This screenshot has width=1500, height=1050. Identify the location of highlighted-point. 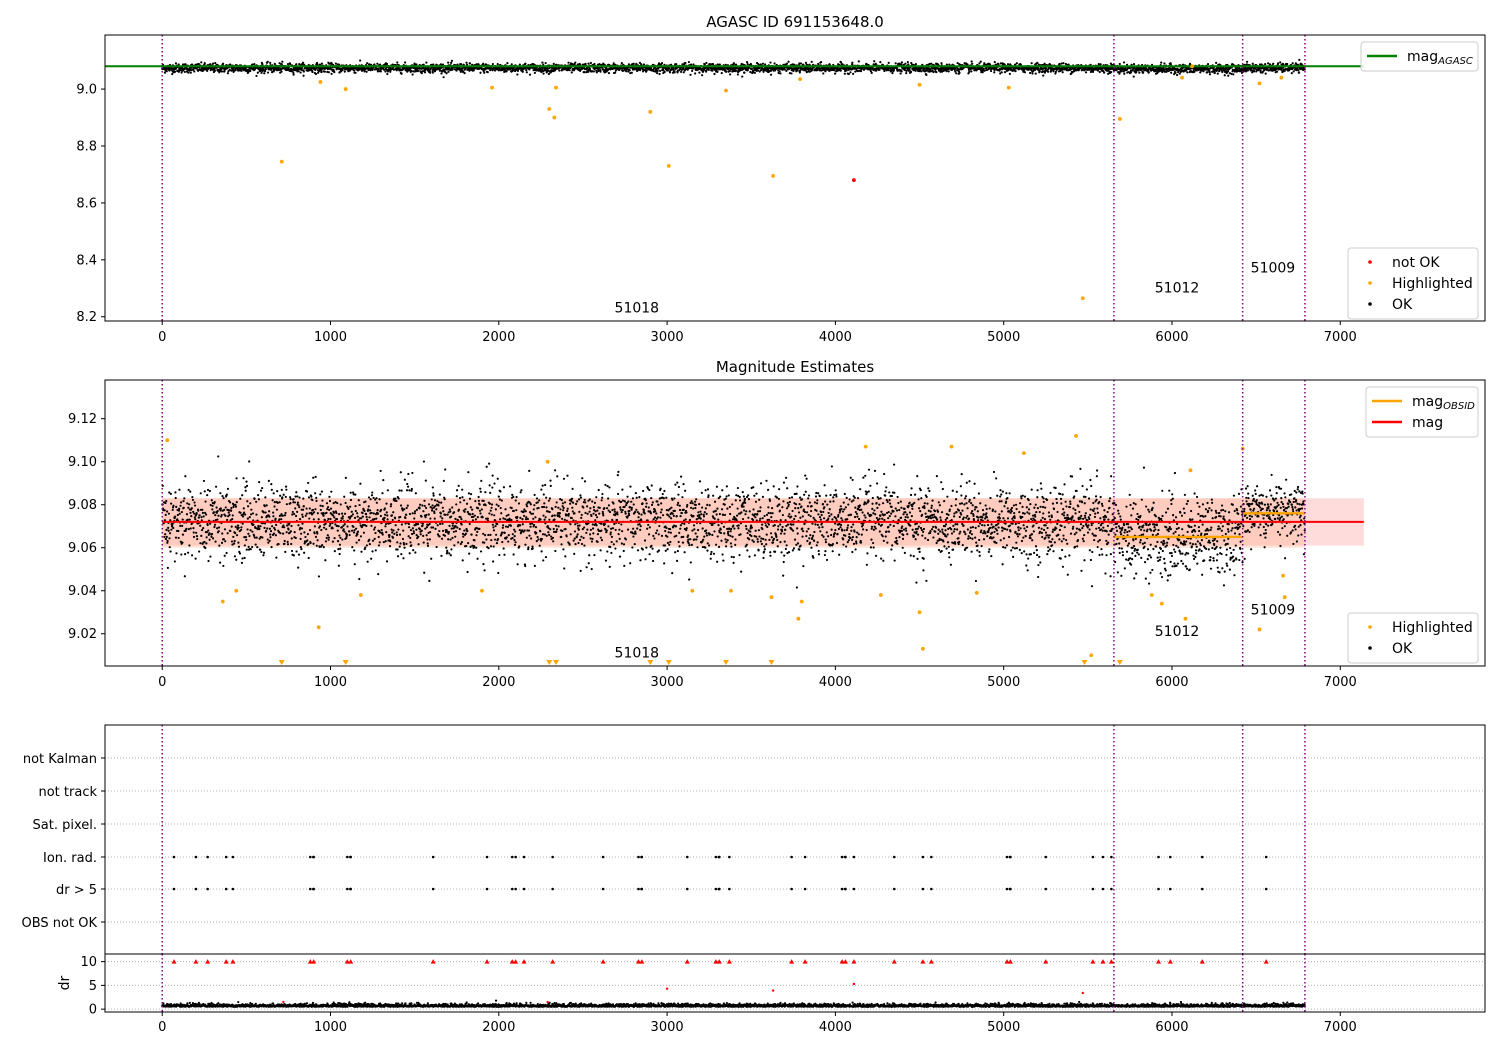
(281, 161).